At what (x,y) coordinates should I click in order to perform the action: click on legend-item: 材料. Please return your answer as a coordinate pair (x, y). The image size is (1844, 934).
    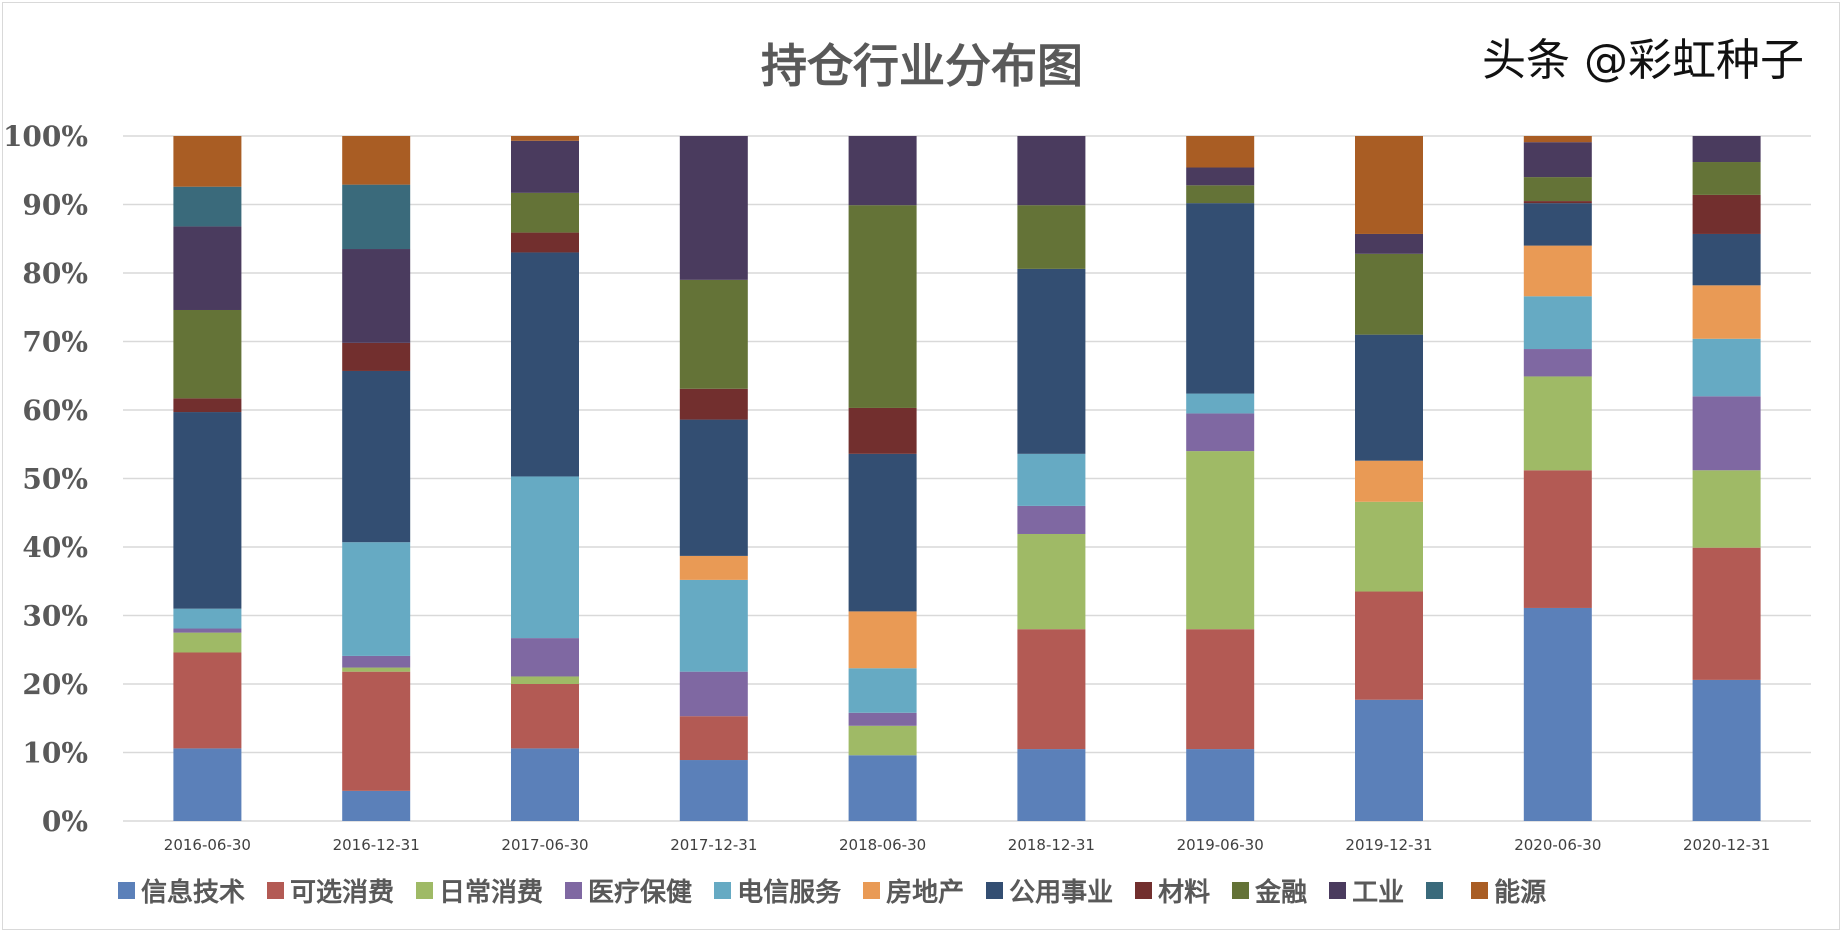
    Looking at the image, I should click on (1172, 890).